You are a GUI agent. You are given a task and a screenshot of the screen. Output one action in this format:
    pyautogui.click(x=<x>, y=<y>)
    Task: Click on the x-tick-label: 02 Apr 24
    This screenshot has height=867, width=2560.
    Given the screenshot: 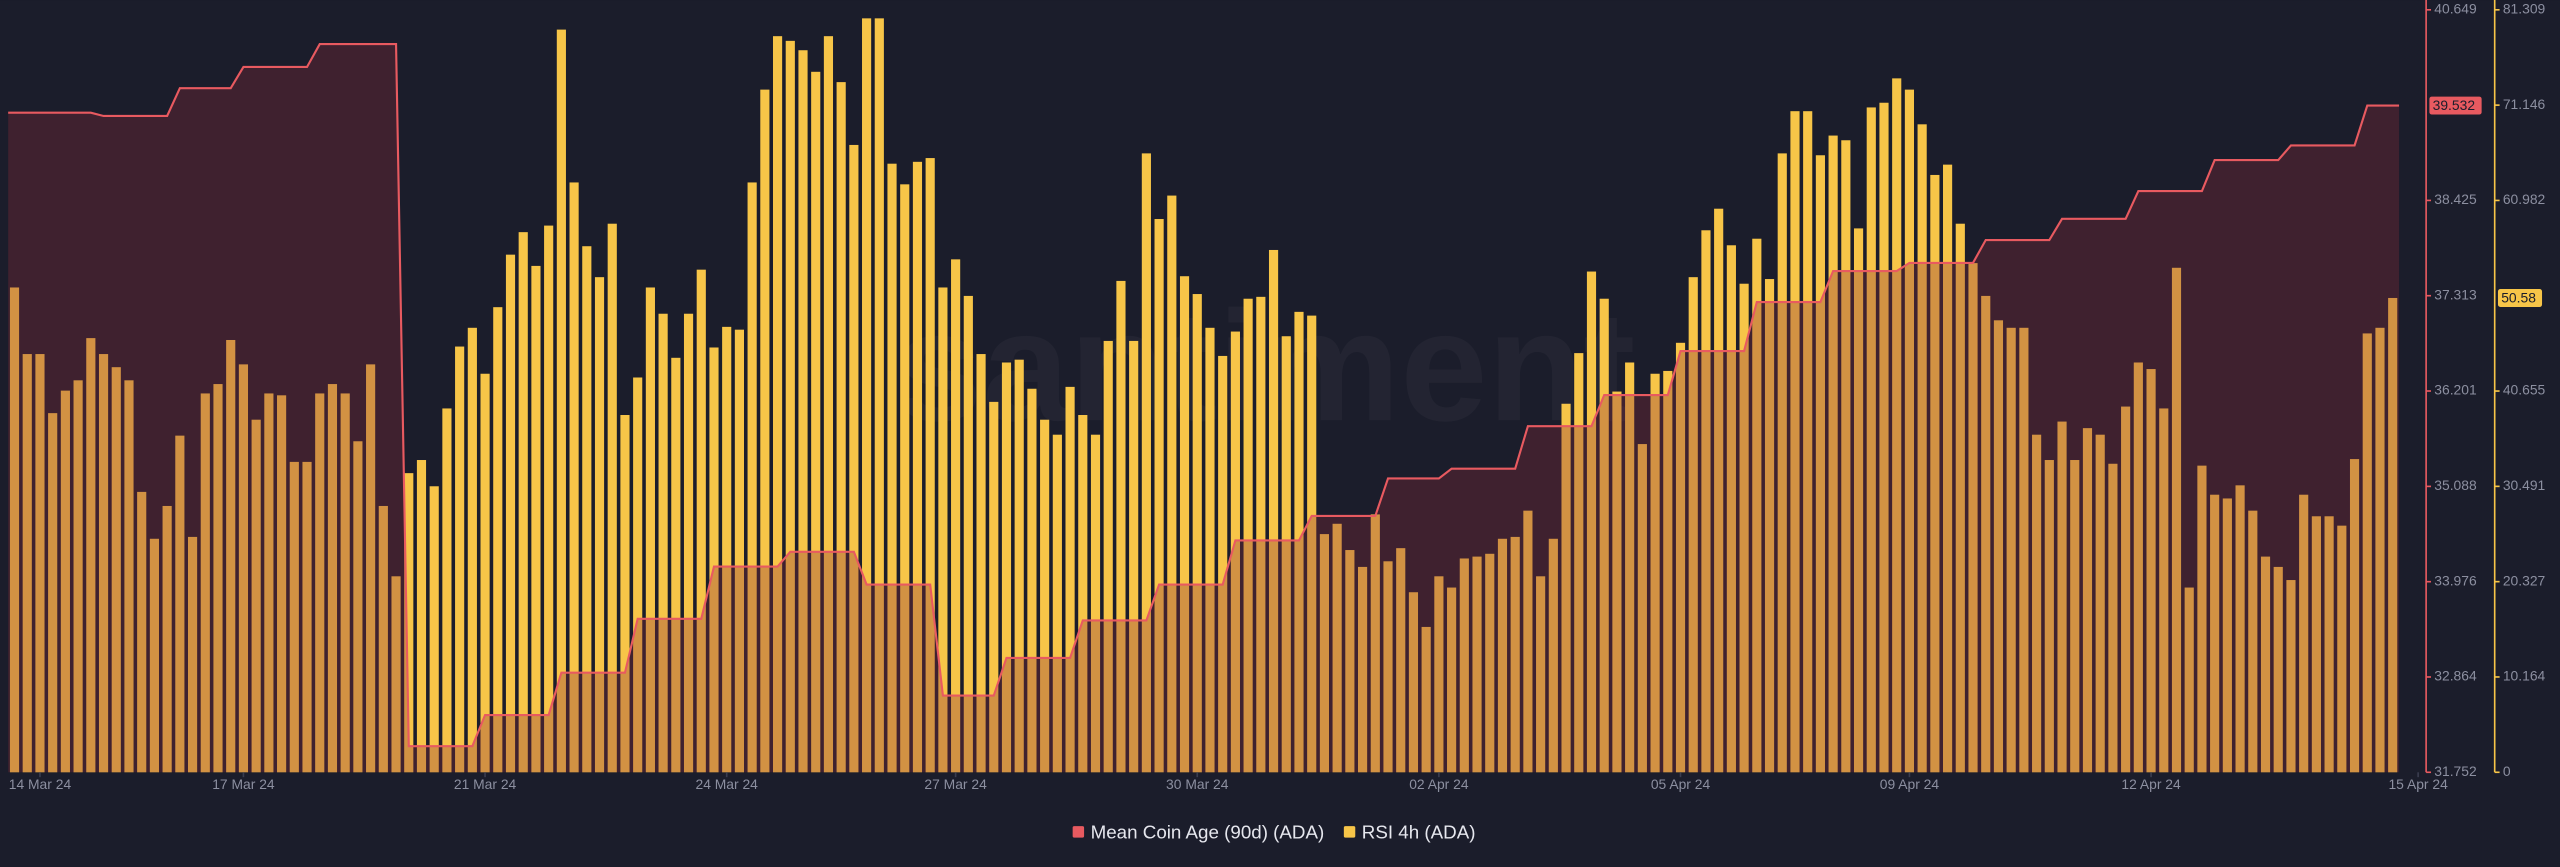 What is the action you would take?
    pyautogui.click(x=1439, y=784)
    